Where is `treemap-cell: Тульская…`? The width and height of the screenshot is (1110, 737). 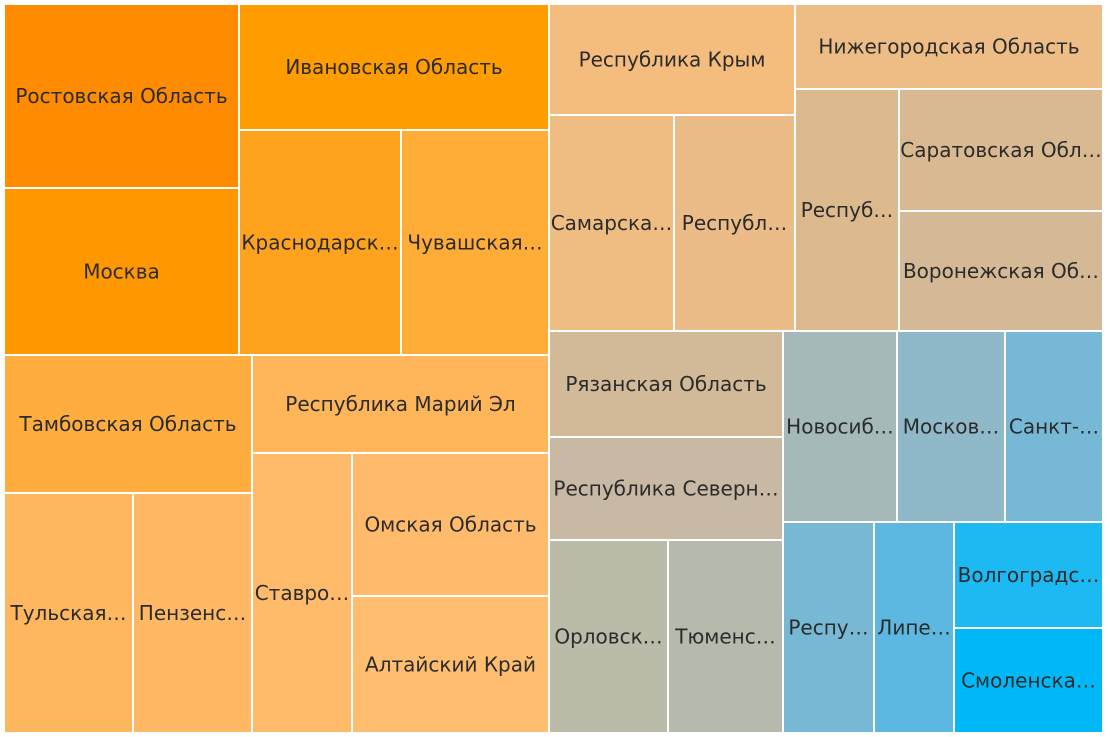 treemap-cell: Тульская… is located at coordinates (68, 613).